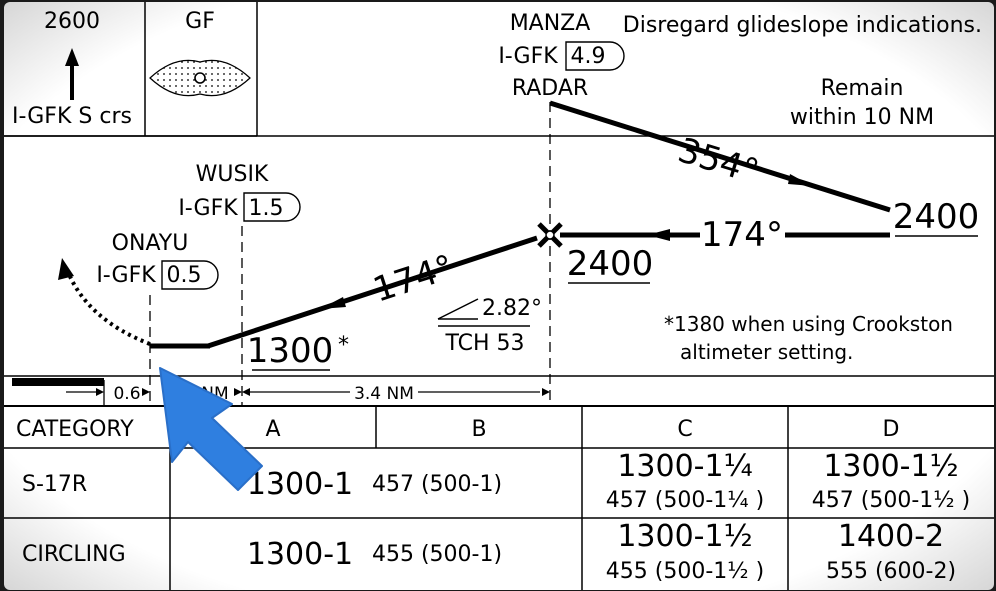 This screenshot has height=591, width=996. Describe the element at coordinates (862, 88) in the screenshot. I see `remain-line1: Remain` at that location.